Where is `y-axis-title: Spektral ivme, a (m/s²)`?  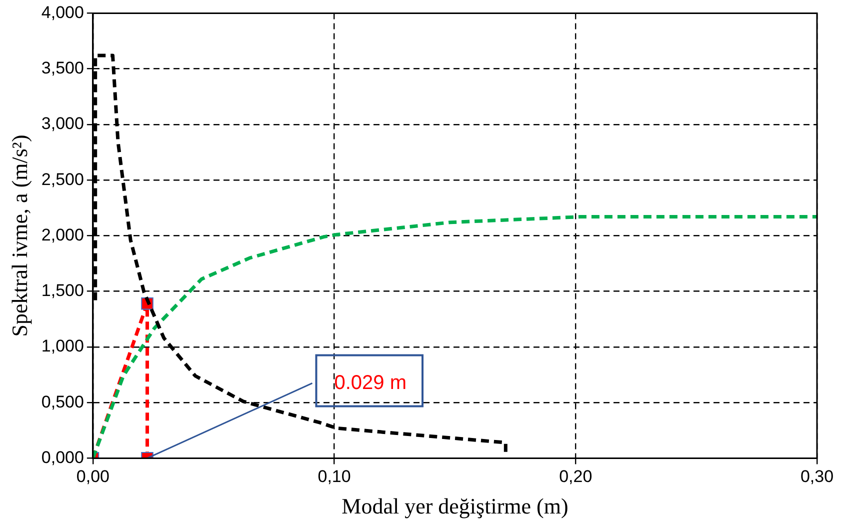
y-axis-title: Spektral ivme, a (m/s²) is located at coordinates (19, 235).